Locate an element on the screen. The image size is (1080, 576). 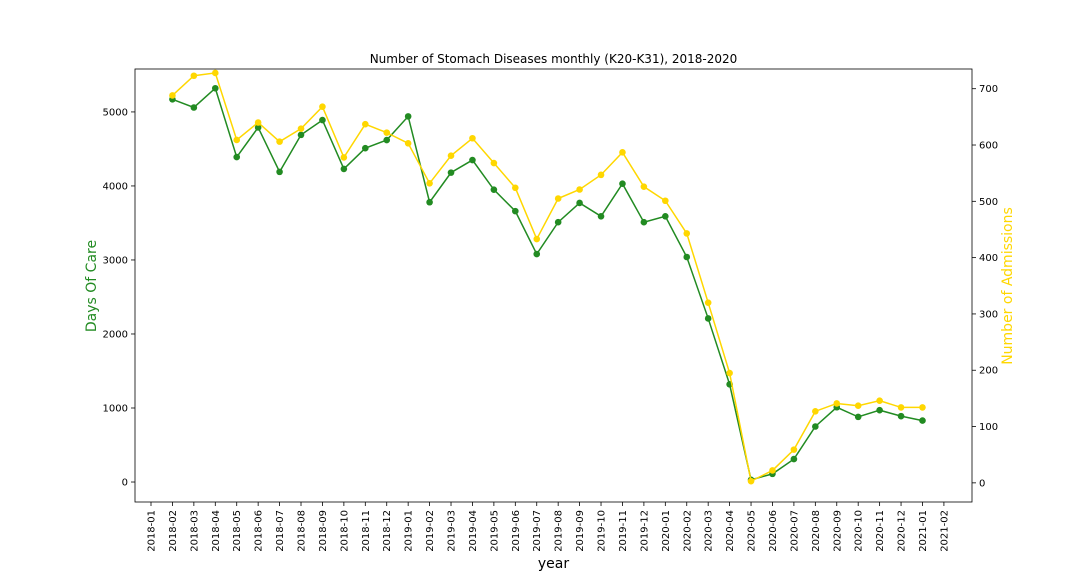
right-y-tick-label: 200 is located at coordinates (988, 371).